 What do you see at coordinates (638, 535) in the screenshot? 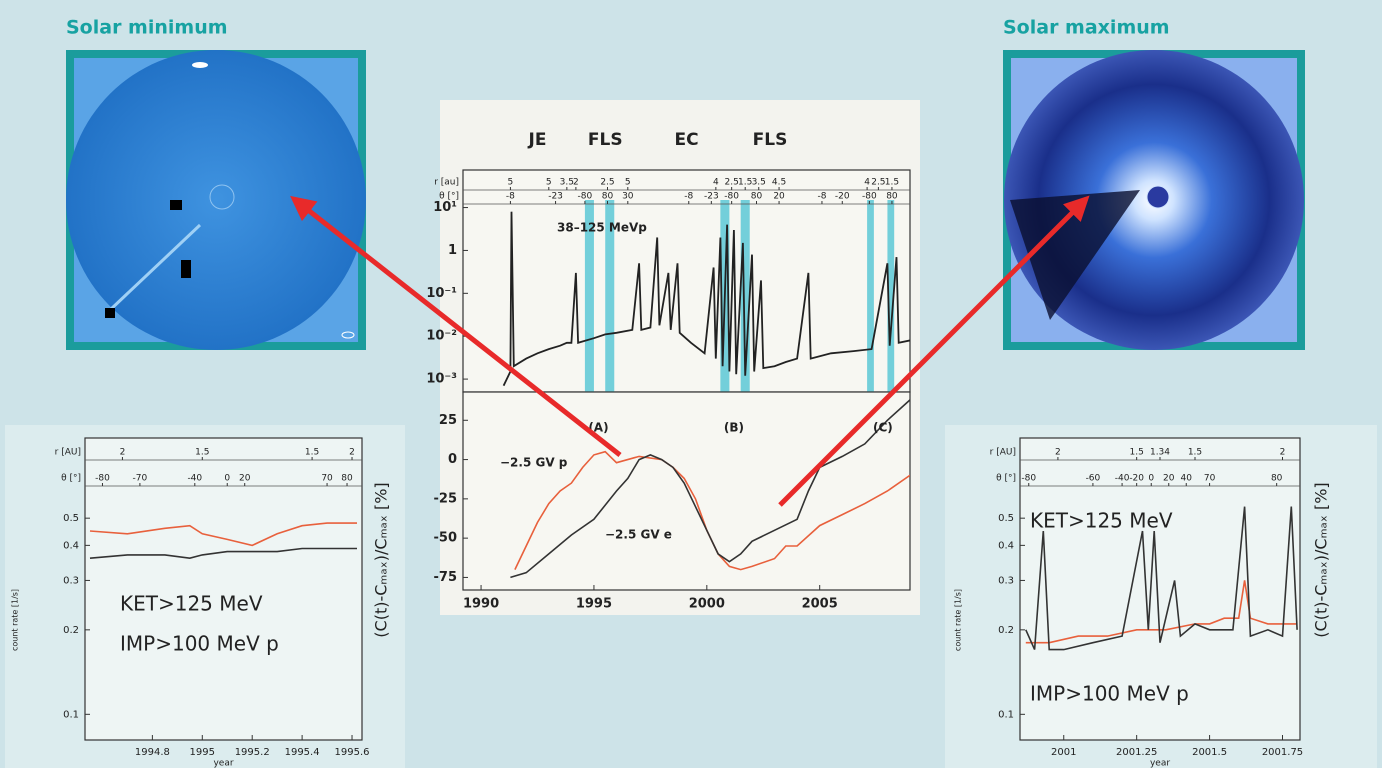
I see `legend-label: −2.5 GV e` at bounding box center [638, 535].